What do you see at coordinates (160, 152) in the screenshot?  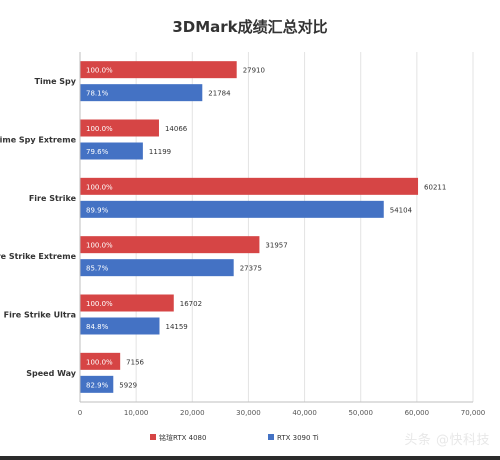 I see `bar-value-label: 11199` at bounding box center [160, 152].